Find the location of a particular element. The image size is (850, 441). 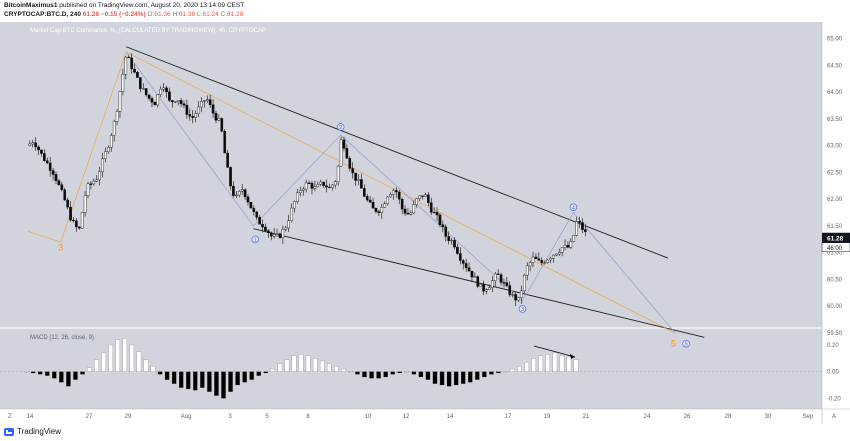

time-tick-label: 24 is located at coordinates (647, 417).